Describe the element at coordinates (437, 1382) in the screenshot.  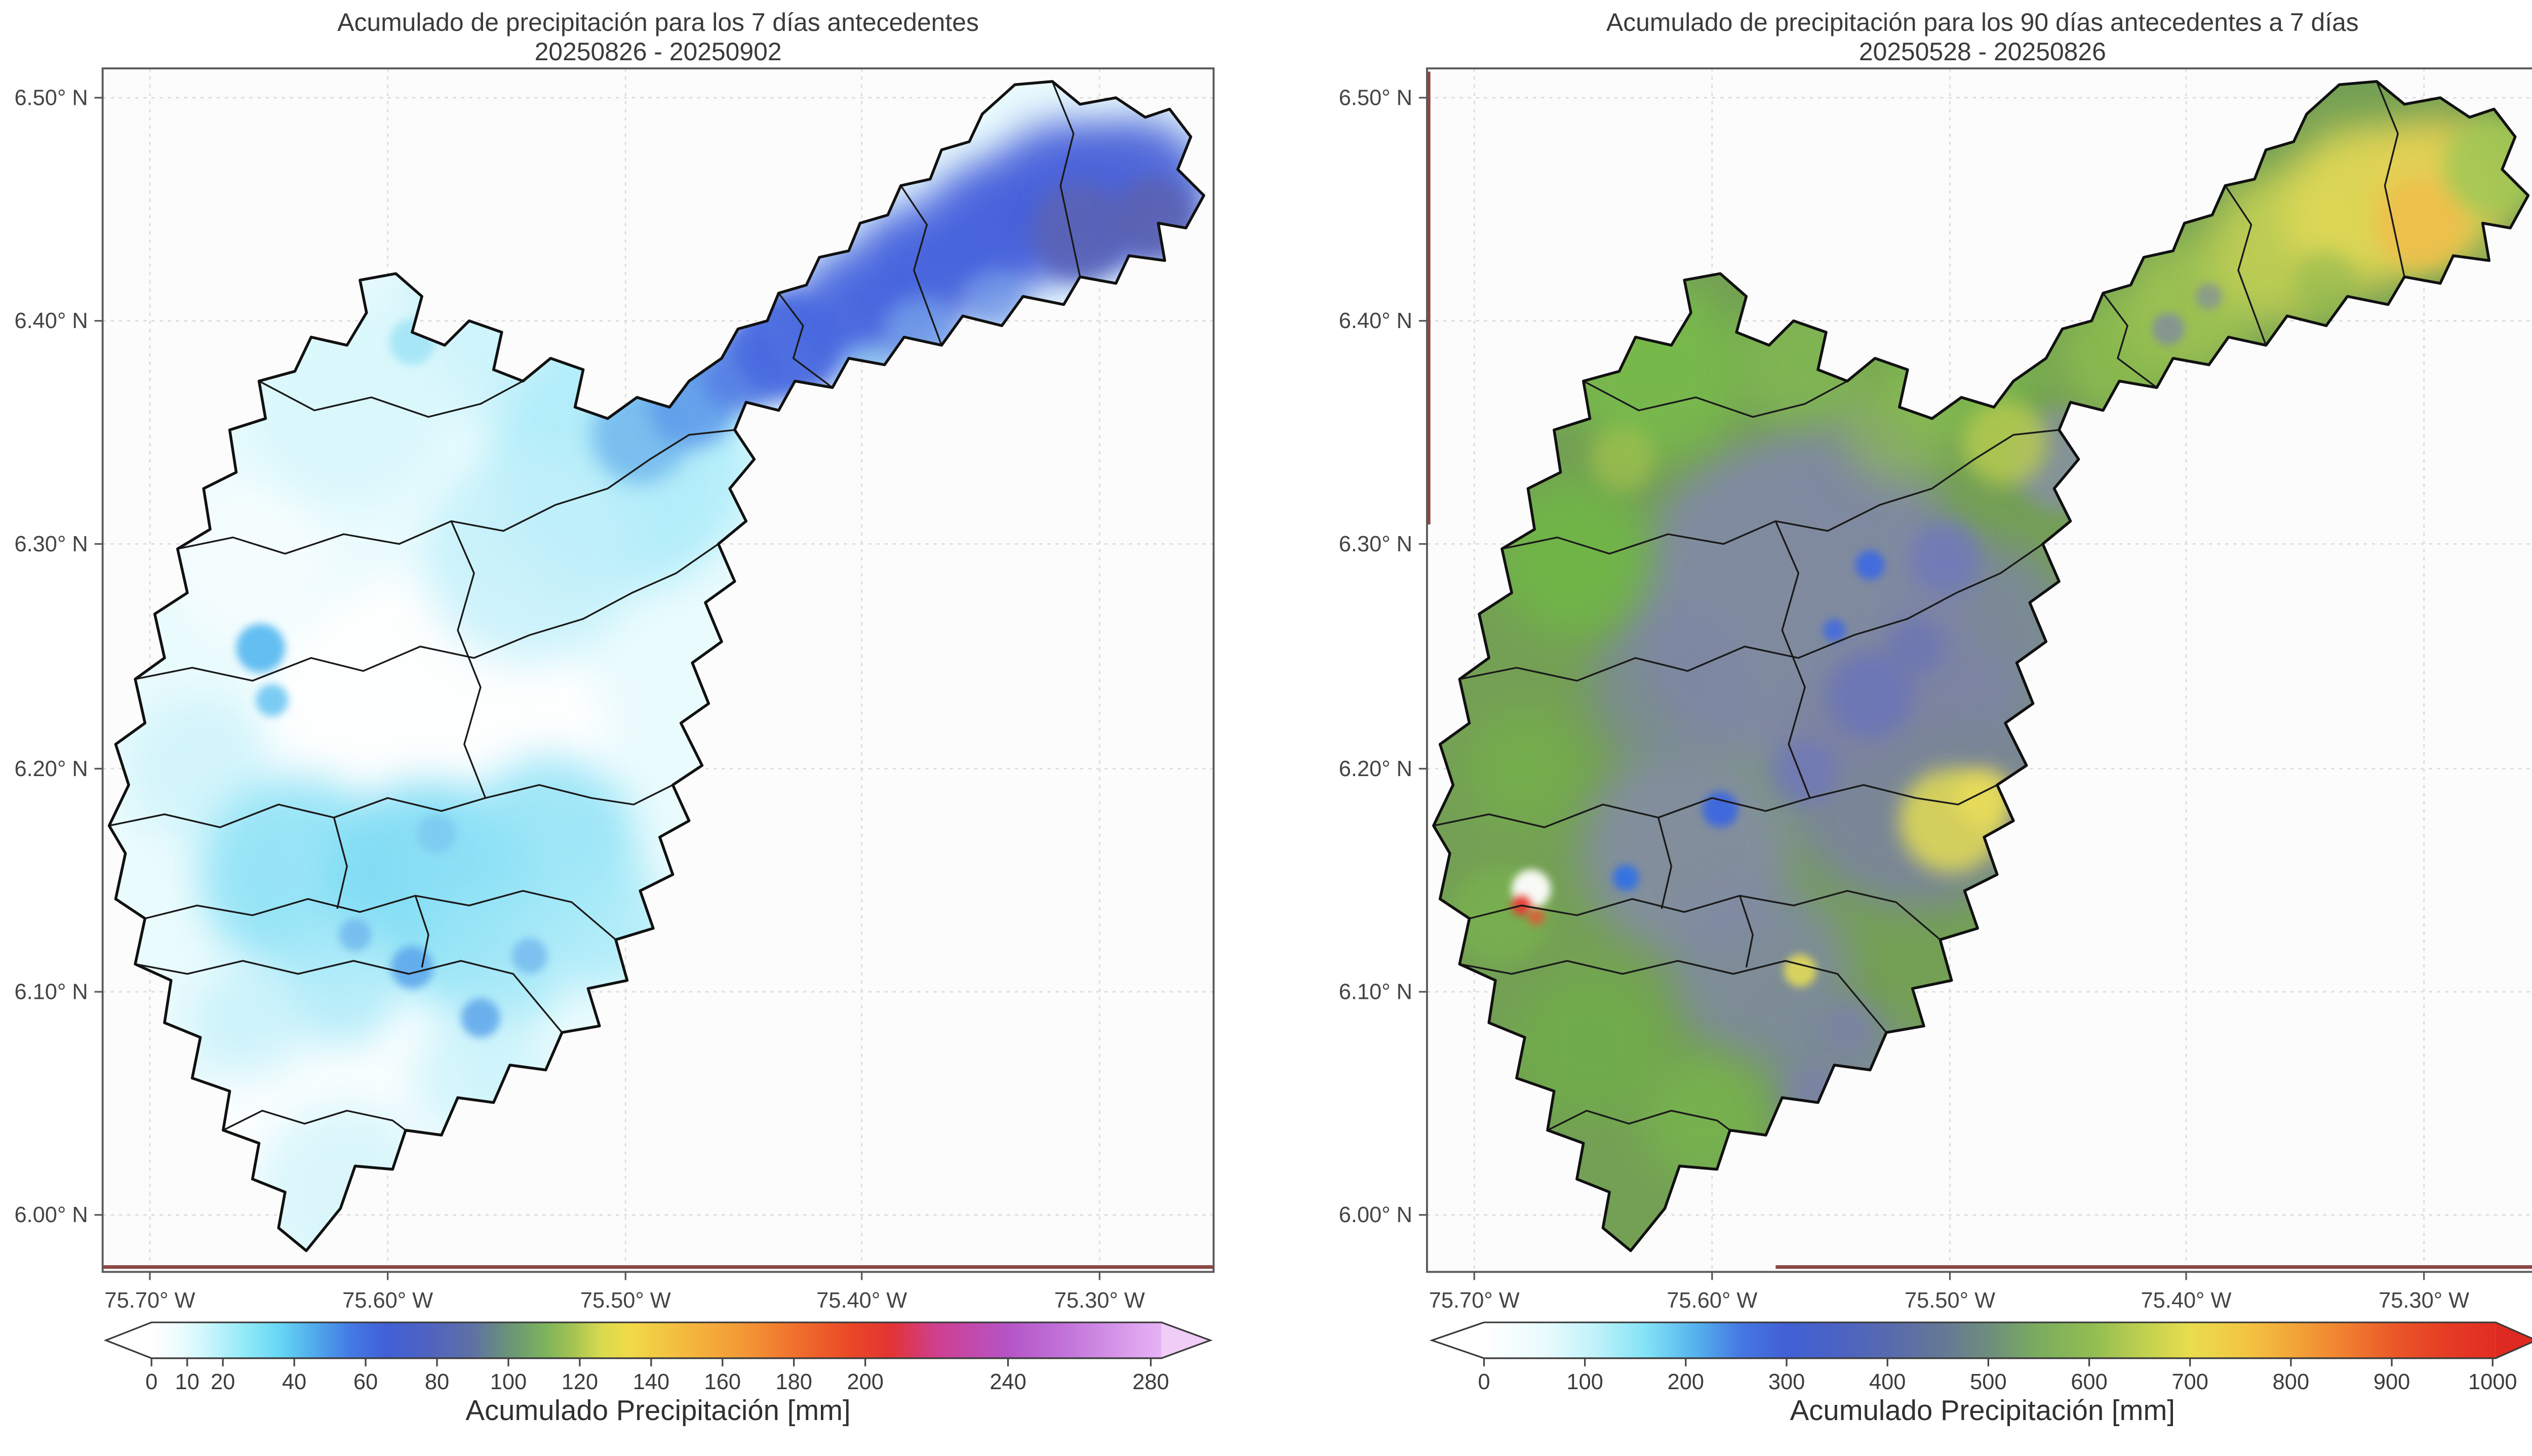
I see `colorbar-tick-label: 80` at that location.